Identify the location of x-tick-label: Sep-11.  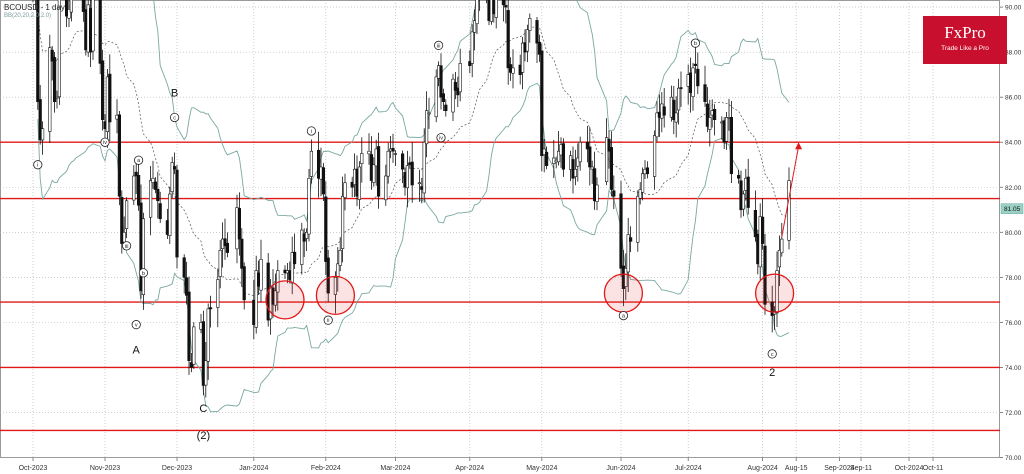
(861, 468).